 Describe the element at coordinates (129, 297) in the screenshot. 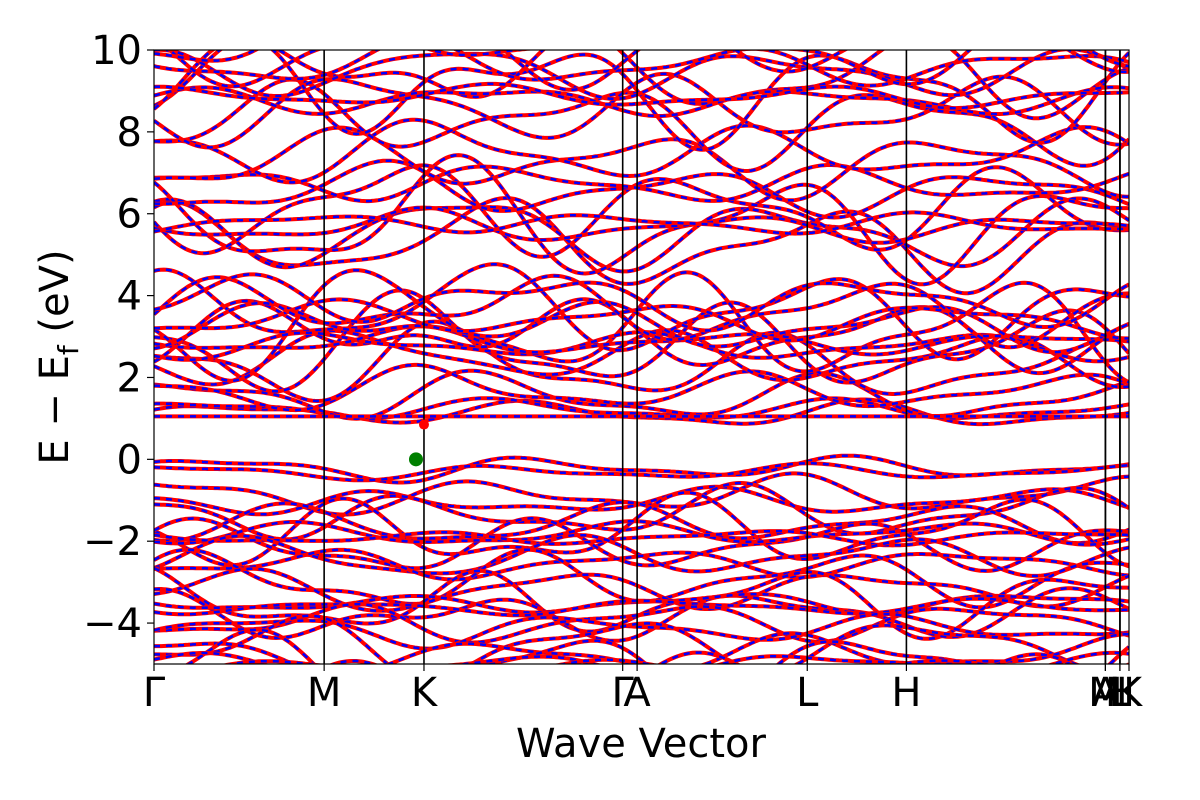

I see `y-tick-label: 4` at that location.